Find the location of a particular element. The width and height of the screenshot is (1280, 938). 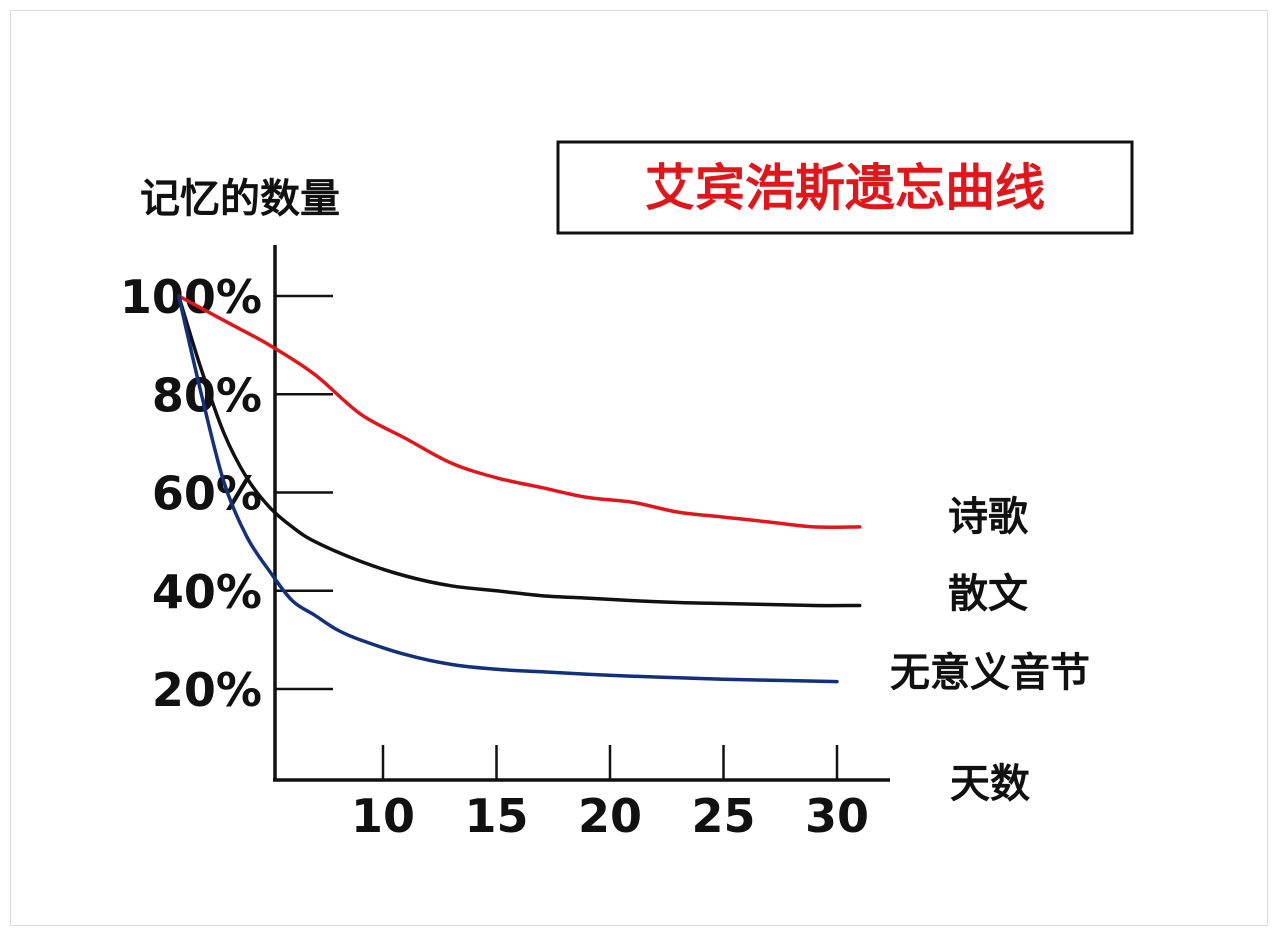

title-box is located at coordinates (845, 187).